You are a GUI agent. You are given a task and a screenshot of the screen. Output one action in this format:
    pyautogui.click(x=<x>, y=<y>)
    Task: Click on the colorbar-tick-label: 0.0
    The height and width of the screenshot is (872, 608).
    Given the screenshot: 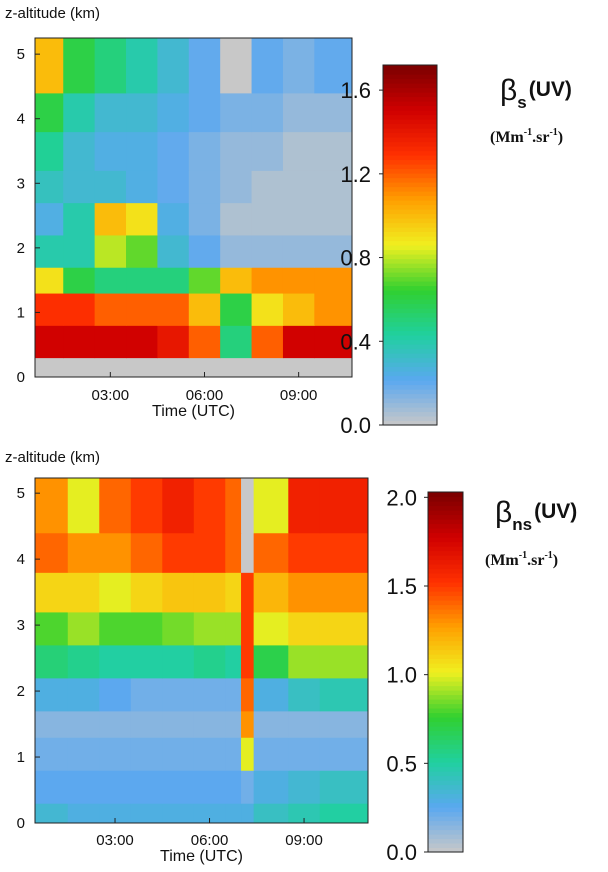 What is the action you would take?
    pyautogui.click(x=355, y=425)
    